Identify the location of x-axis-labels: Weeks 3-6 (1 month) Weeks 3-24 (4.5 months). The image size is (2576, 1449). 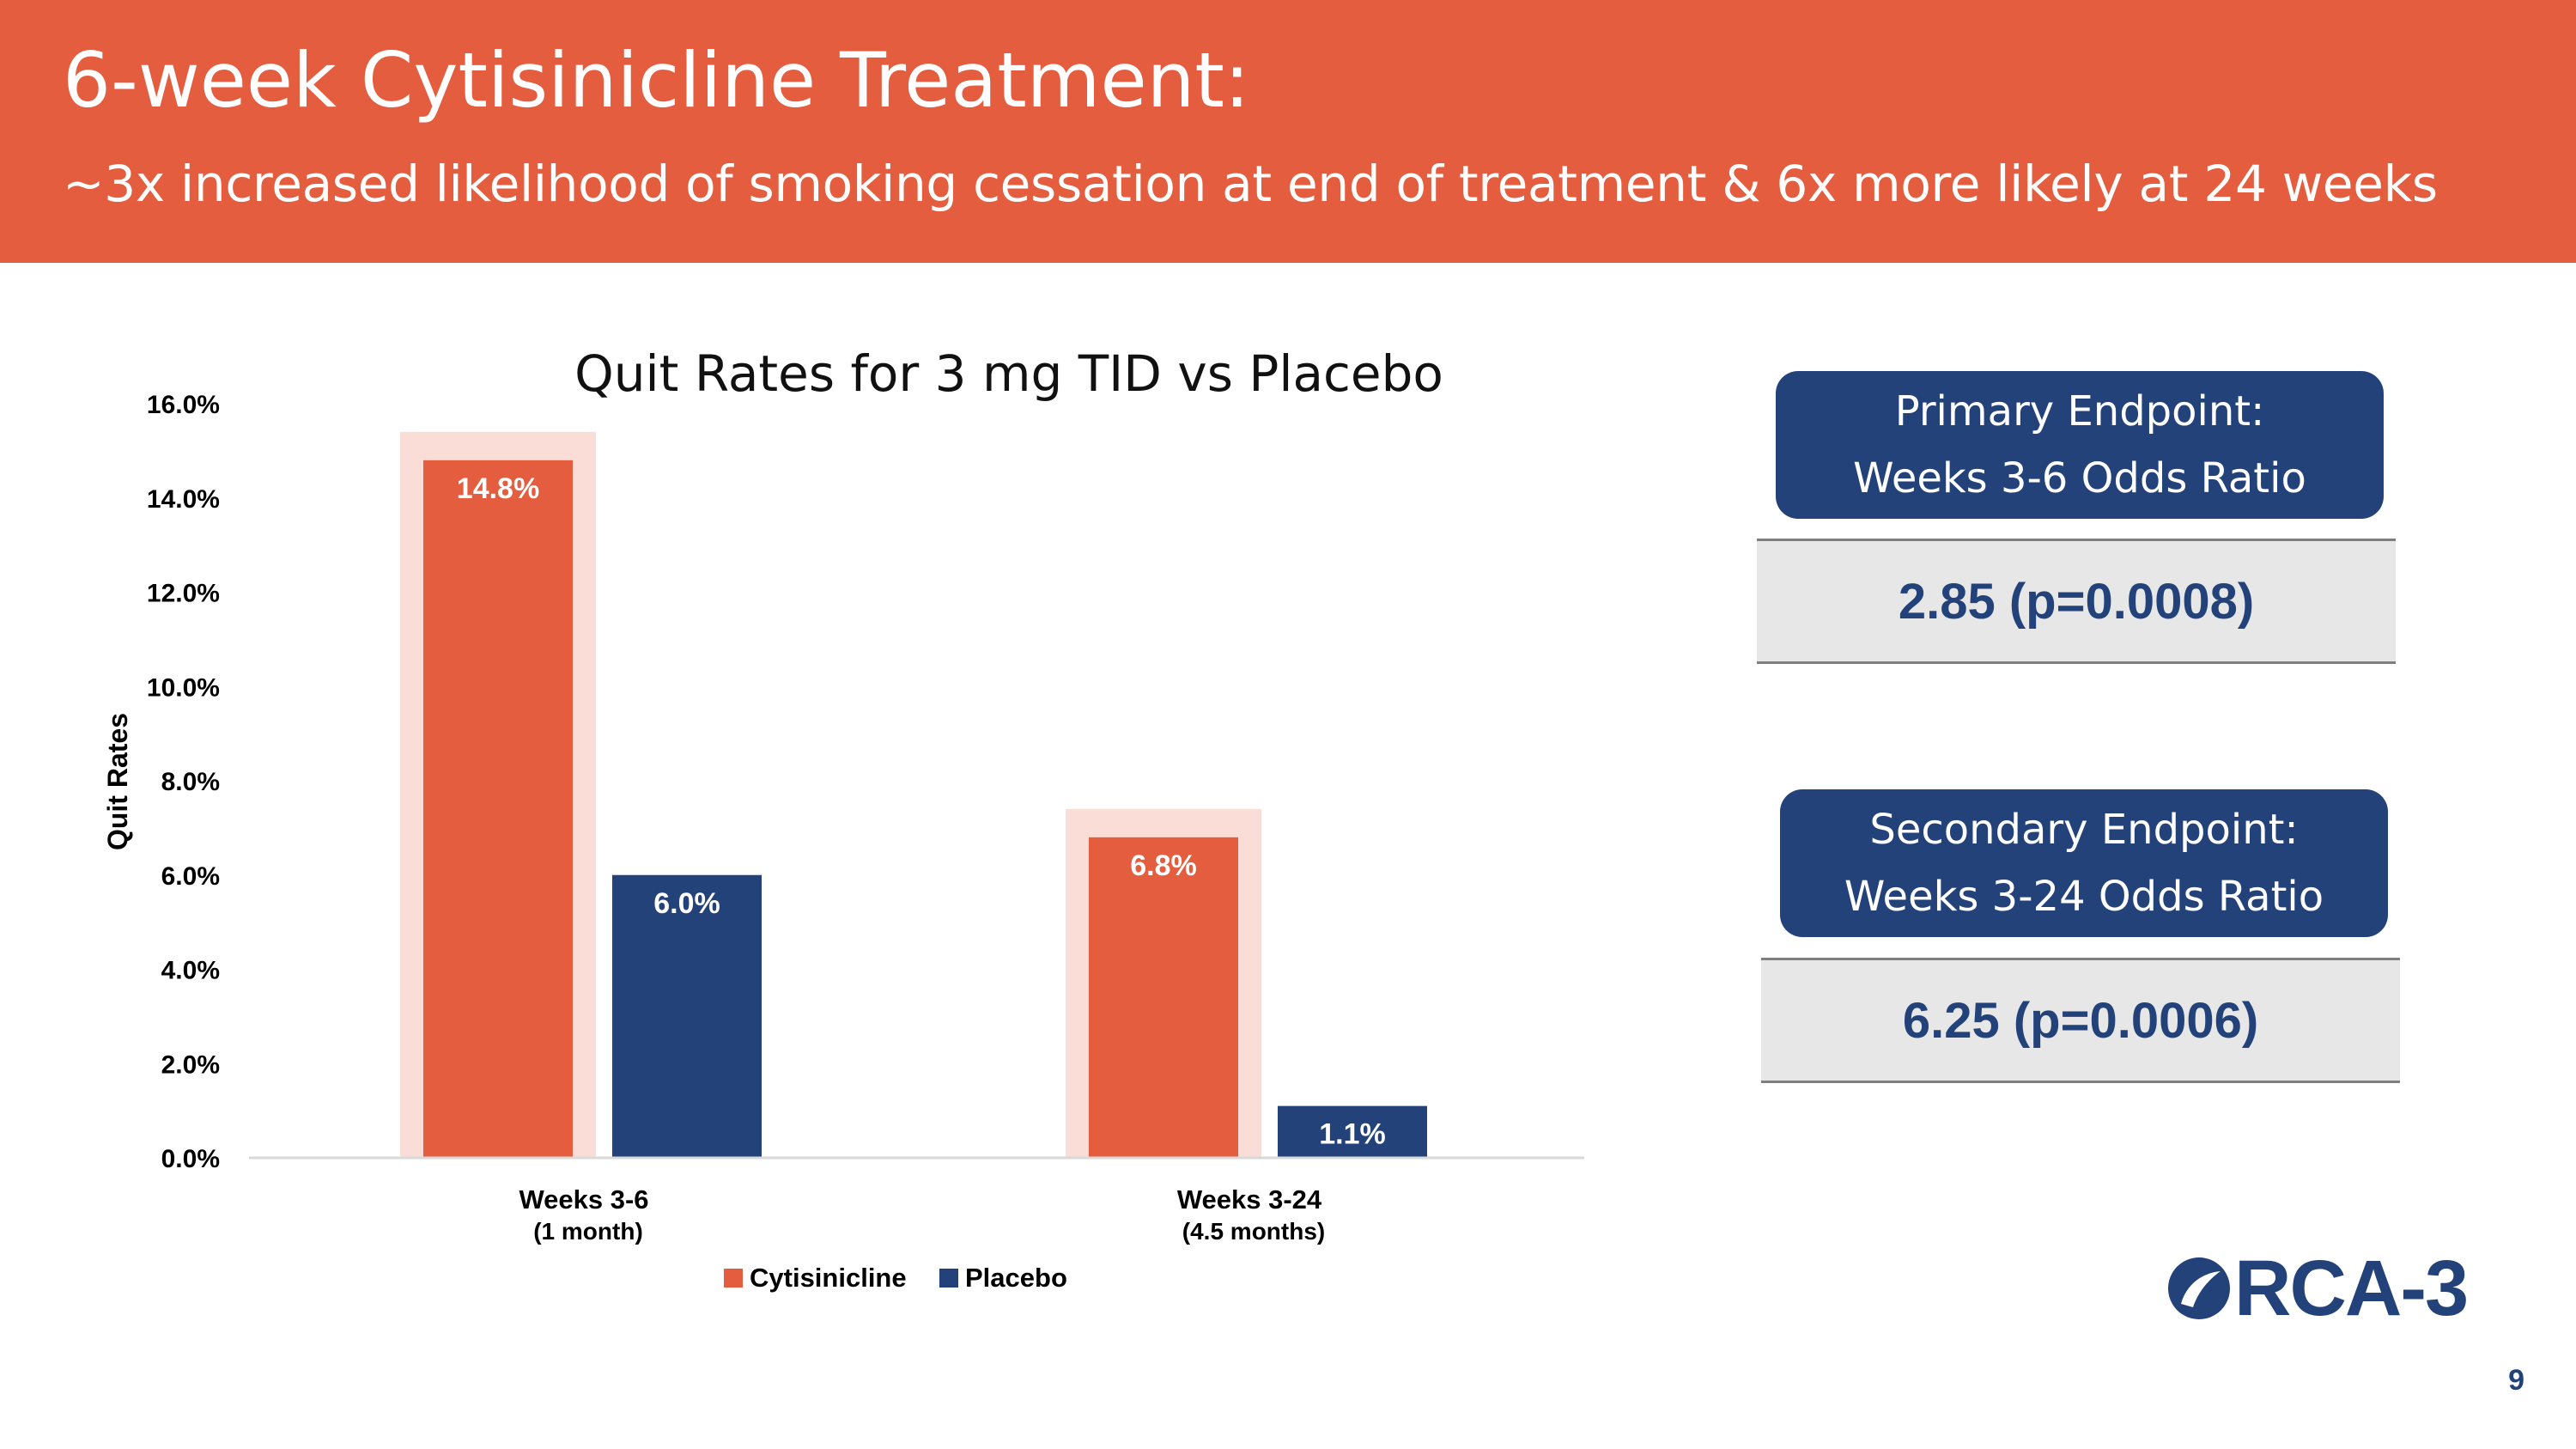
(922, 1214).